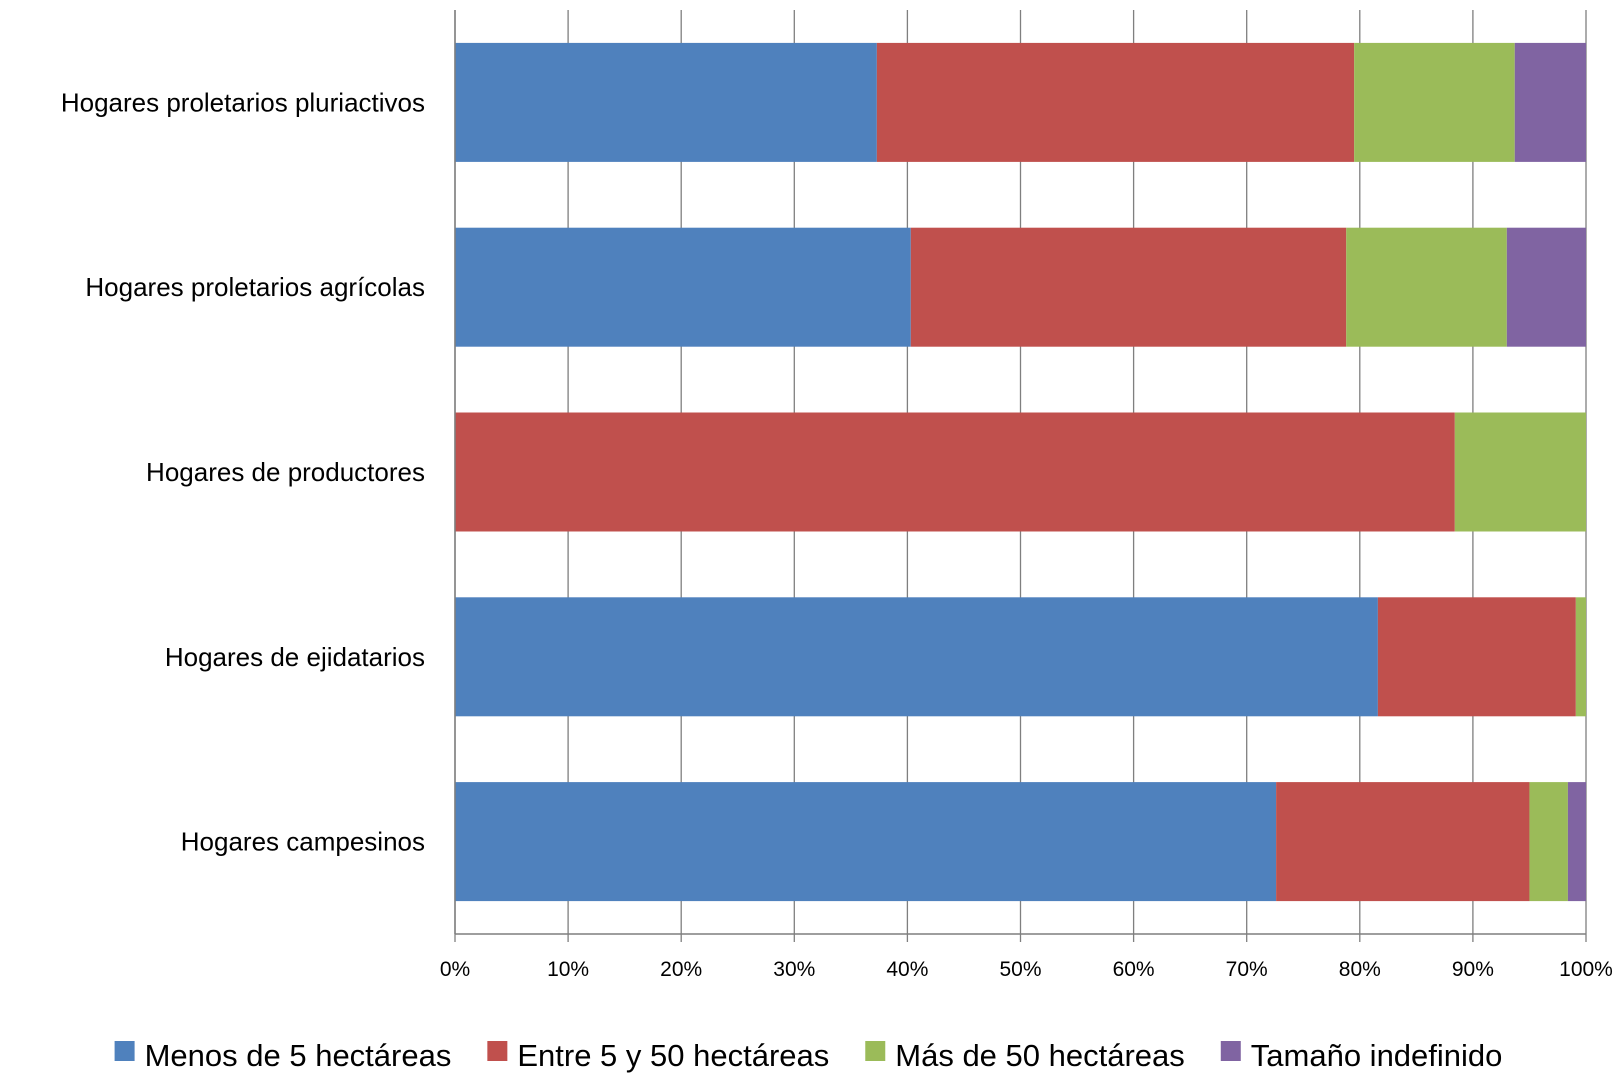 This screenshot has height=1085, width=1617. What do you see at coordinates (794, 969) in the screenshot?
I see `x-tick-label: 30%` at bounding box center [794, 969].